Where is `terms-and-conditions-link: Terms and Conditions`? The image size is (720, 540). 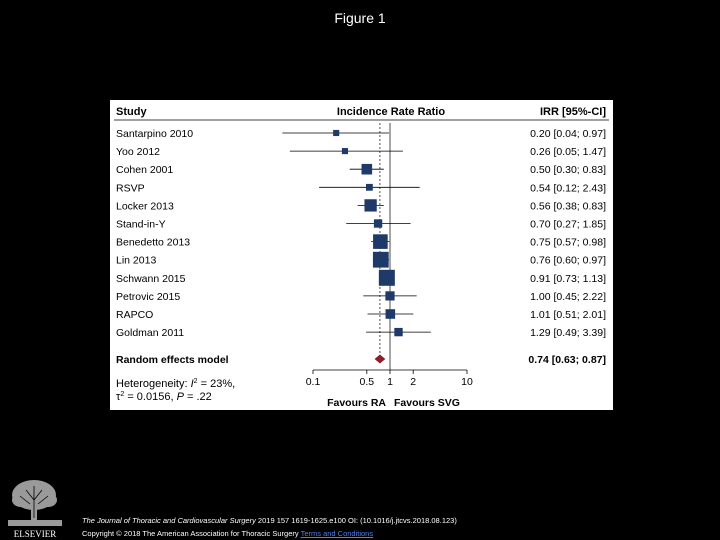 terms-and-conditions-link: Terms and Conditions is located at coordinates (337, 533).